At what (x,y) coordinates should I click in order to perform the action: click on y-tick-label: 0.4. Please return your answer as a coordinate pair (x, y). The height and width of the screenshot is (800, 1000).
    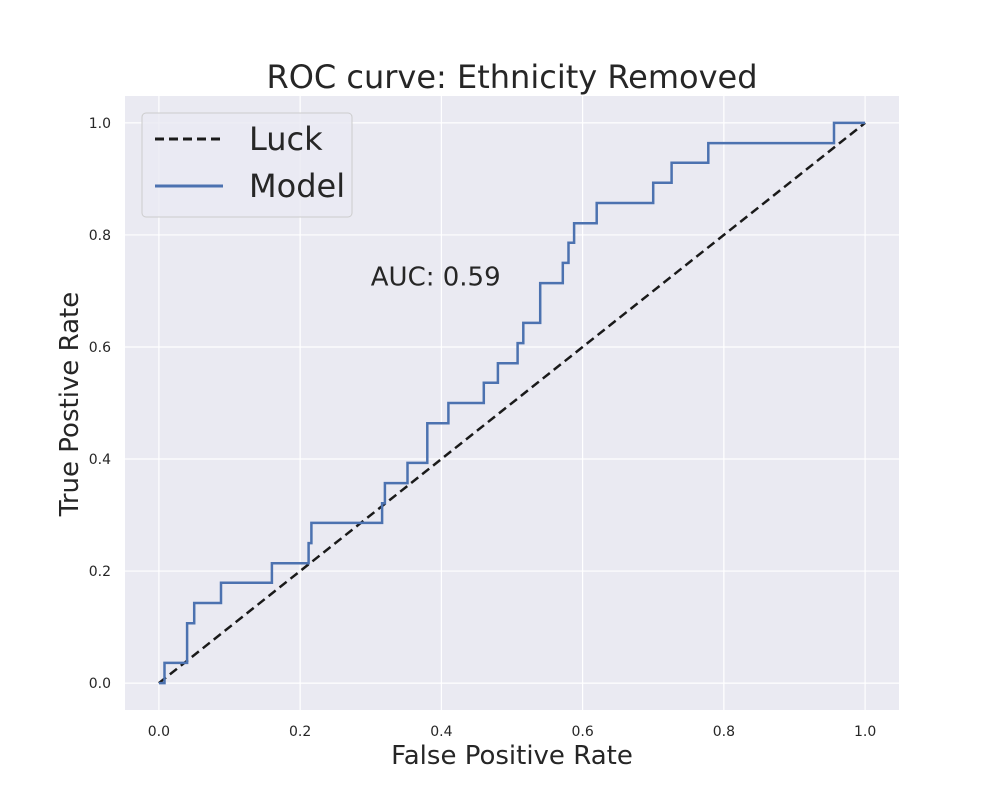
    Looking at the image, I should click on (100, 460).